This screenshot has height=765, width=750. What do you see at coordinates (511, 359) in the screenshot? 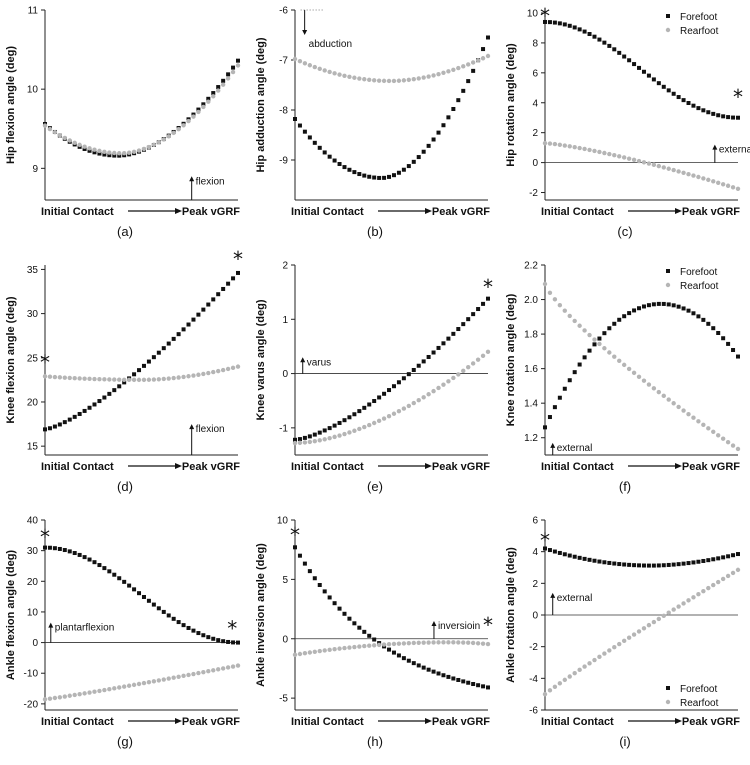
I see `y-axis-label: Knee rotation angle (deg)` at bounding box center [511, 359].